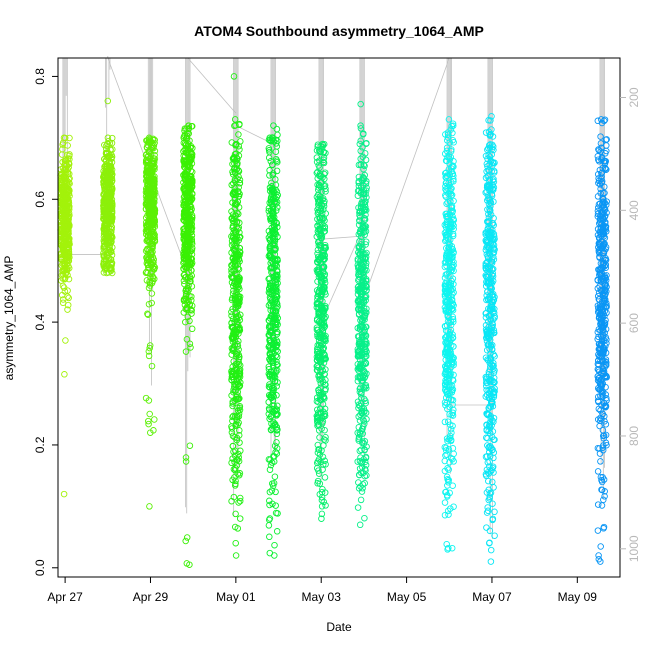 The height and width of the screenshot is (650, 650). What do you see at coordinates (634, 210) in the screenshot?
I see `y2-tick-label: 400` at bounding box center [634, 210].